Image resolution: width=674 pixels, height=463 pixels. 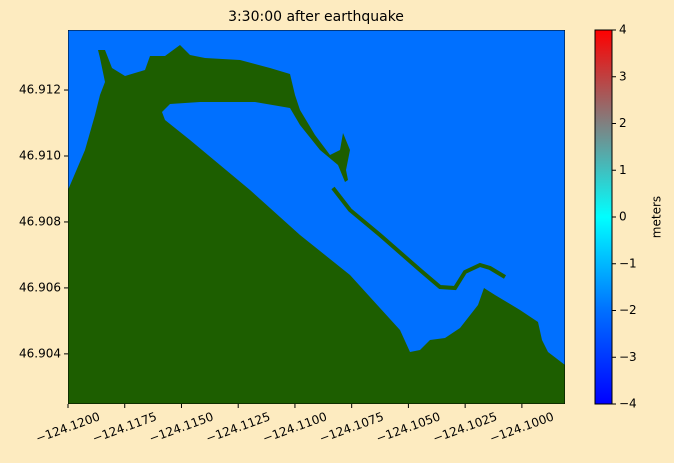 What do you see at coordinates (623, 217) in the screenshot?
I see `colorbar-tick-label: 0` at bounding box center [623, 217].